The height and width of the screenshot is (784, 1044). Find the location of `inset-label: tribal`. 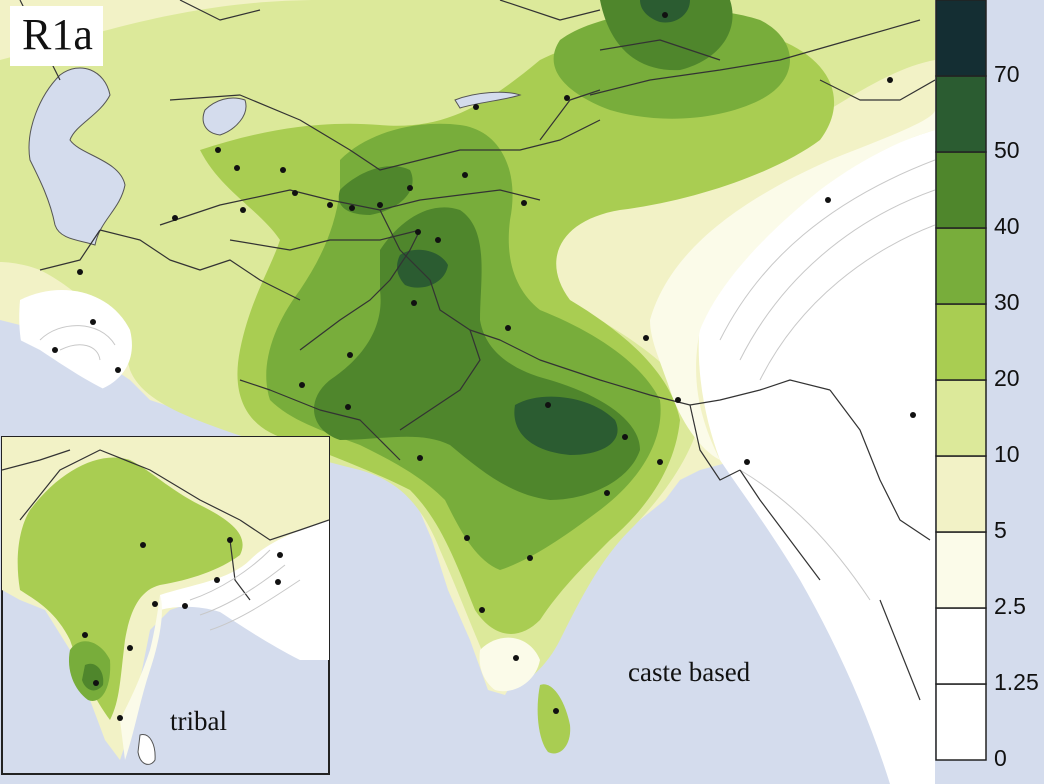

inset-label: tribal is located at coordinates (198, 721).